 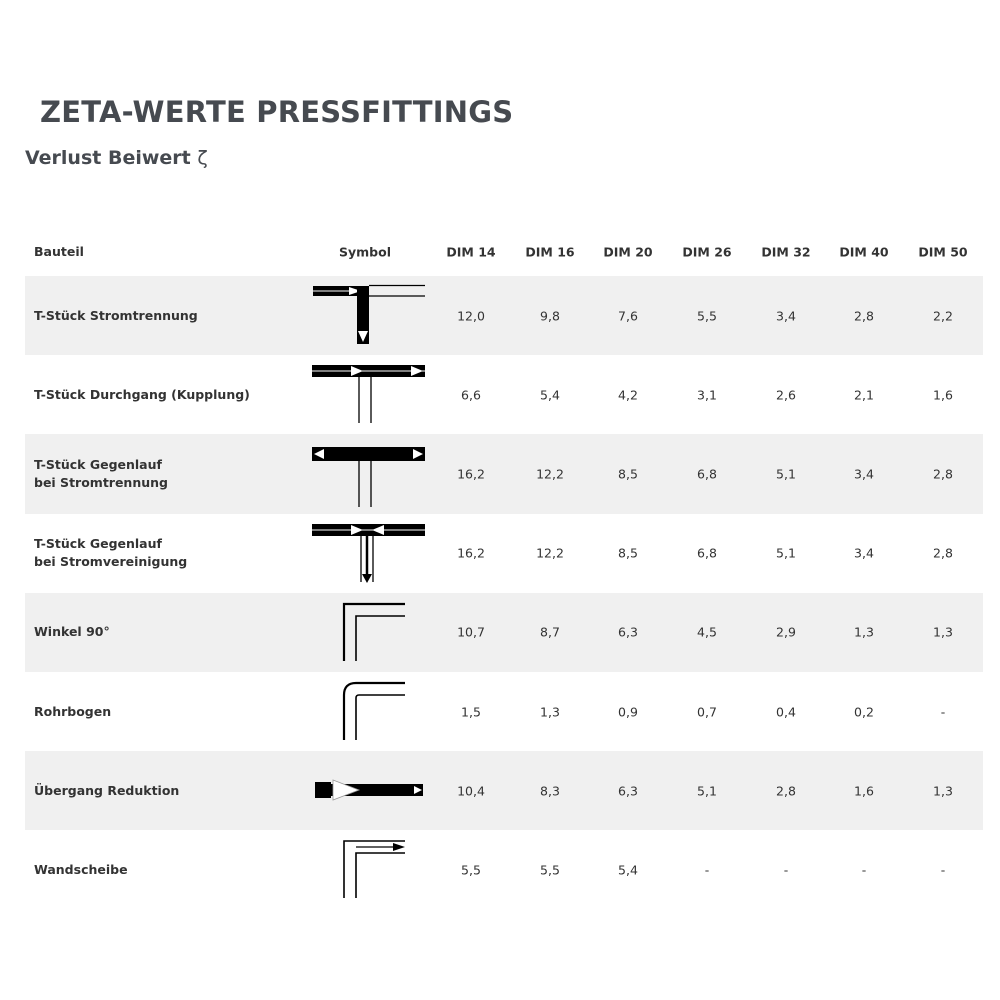 What do you see at coordinates (628, 316) in the screenshot?
I see `zeta-value-dim-20: 7,6` at bounding box center [628, 316].